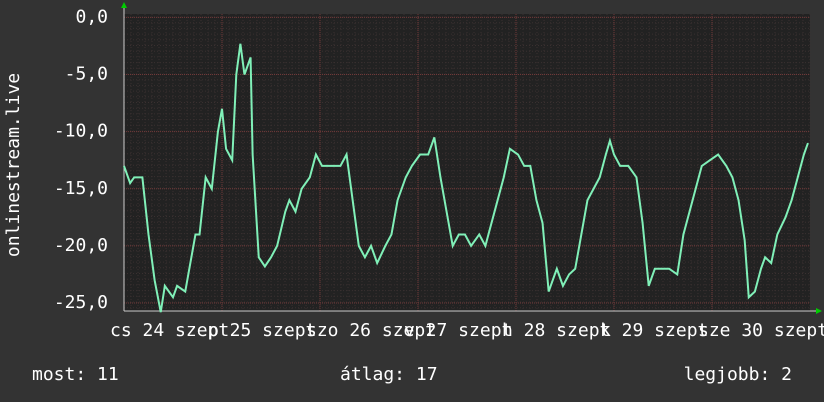 The height and width of the screenshot is (402, 824). I want to click on x-tick-label: v 27 szept, so click(458, 330).